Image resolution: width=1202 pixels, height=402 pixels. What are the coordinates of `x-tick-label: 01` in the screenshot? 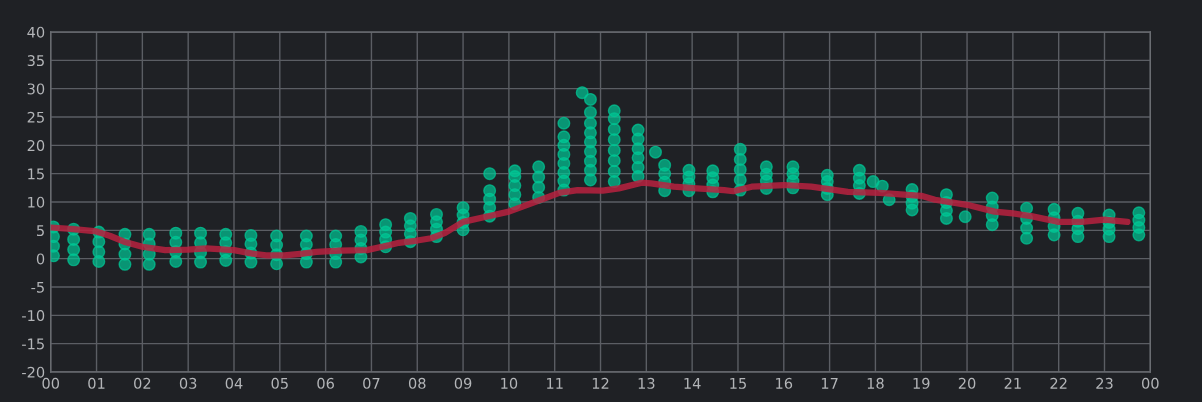 It's located at (96, 383).